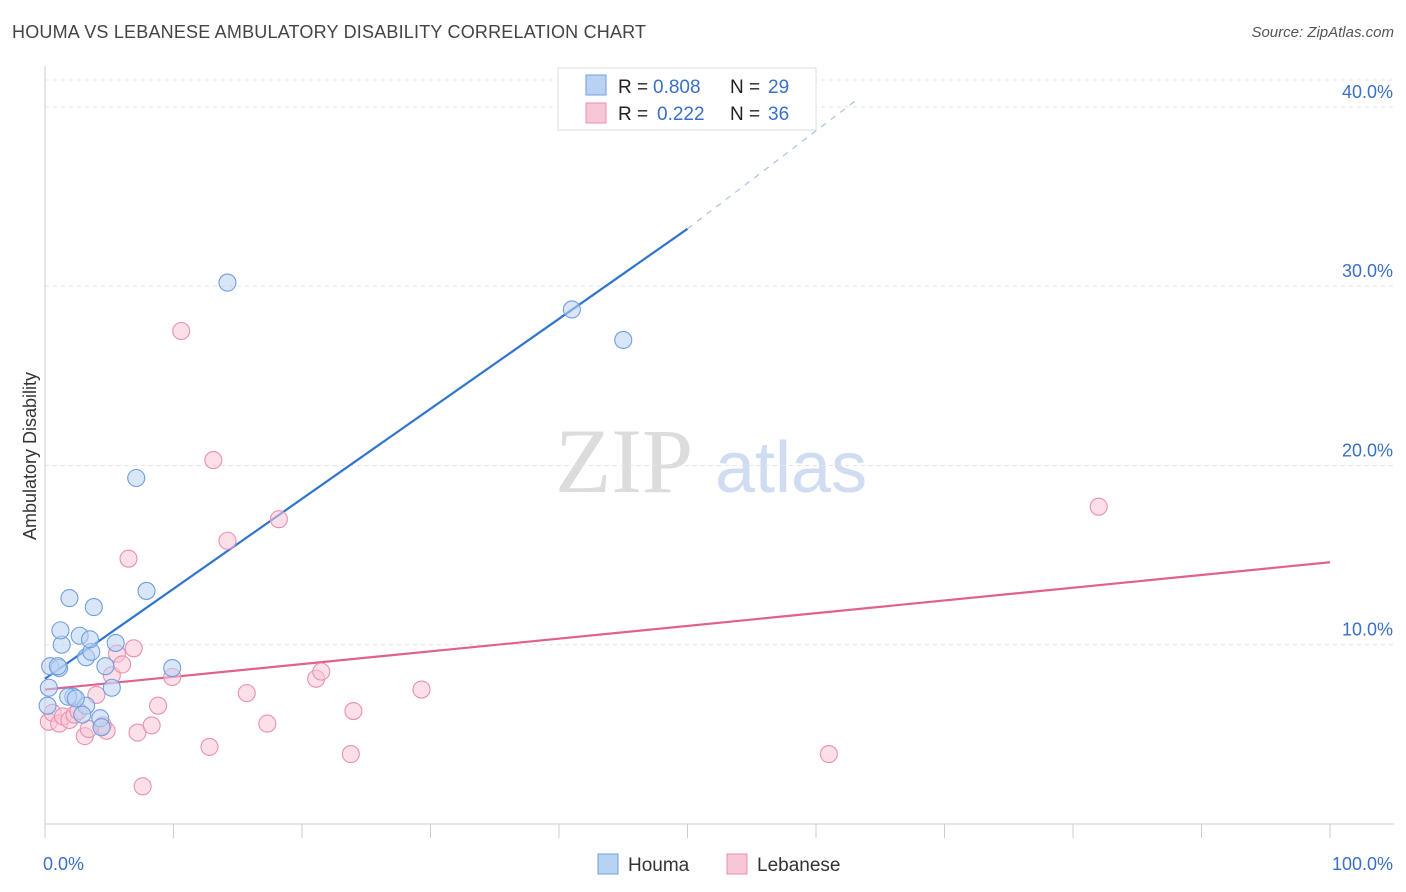 Image resolution: width=1406 pixels, height=892 pixels. What do you see at coordinates (798, 865) in the screenshot?
I see `bottom-legend-lebanese: Lebanese` at bounding box center [798, 865].